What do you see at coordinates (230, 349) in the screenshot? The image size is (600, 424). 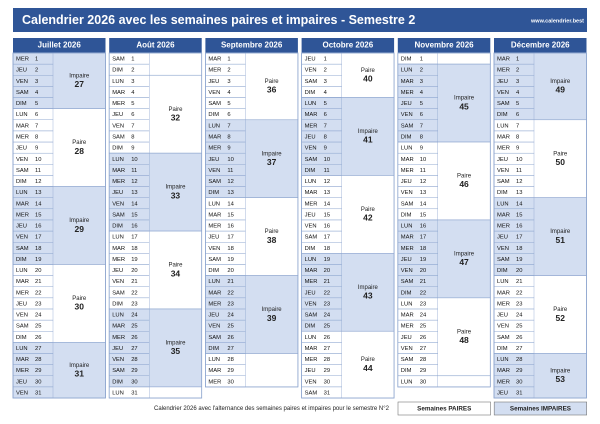 I see `day-number: 27` at bounding box center [230, 349].